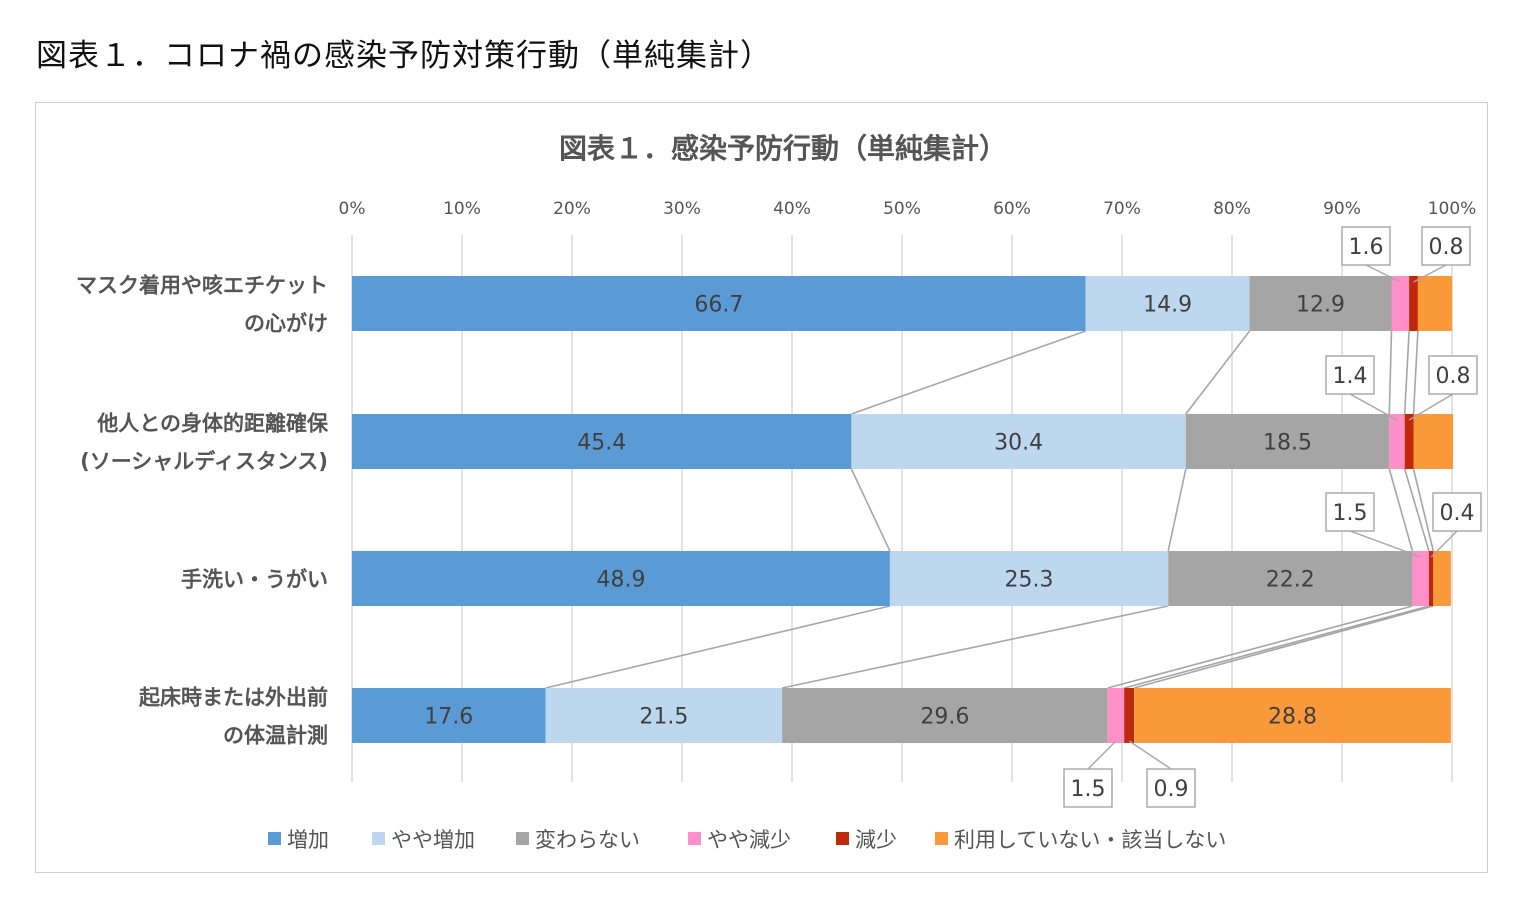 Image resolution: width=1526 pixels, height=911 pixels. What do you see at coordinates (1342, 209) in the screenshot?
I see `x-tick-label: 90%` at bounding box center [1342, 209].